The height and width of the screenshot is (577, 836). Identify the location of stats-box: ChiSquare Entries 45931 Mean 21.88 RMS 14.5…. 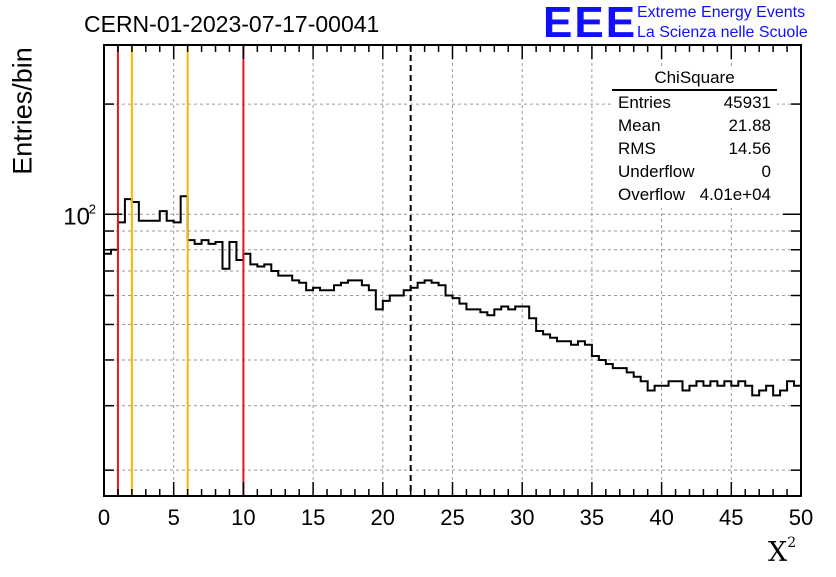
(694, 138).